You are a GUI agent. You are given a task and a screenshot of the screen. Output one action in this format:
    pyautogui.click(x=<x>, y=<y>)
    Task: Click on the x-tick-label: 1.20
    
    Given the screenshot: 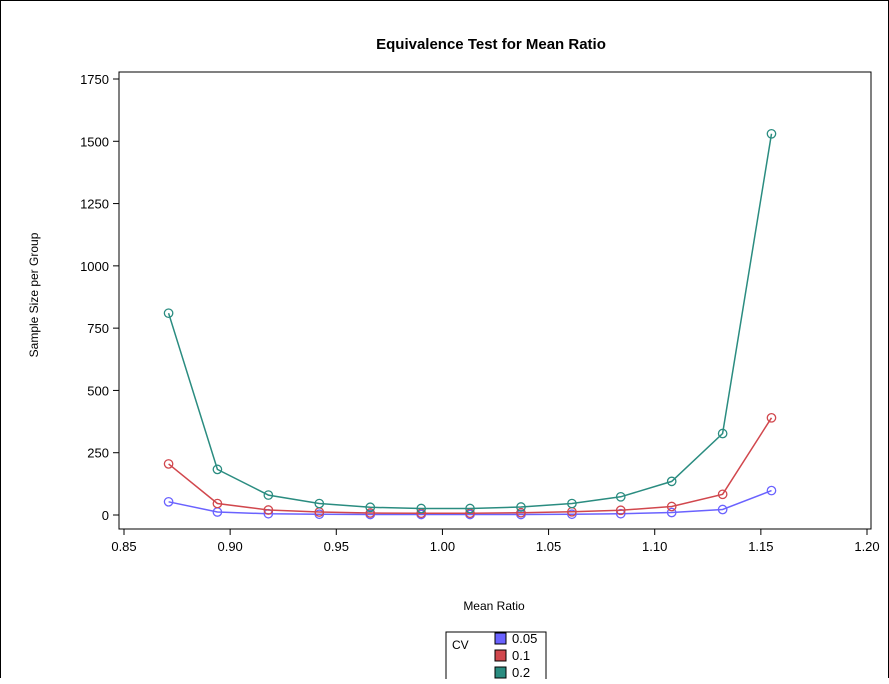 What is the action you would take?
    pyautogui.click(x=866, y=546)
    